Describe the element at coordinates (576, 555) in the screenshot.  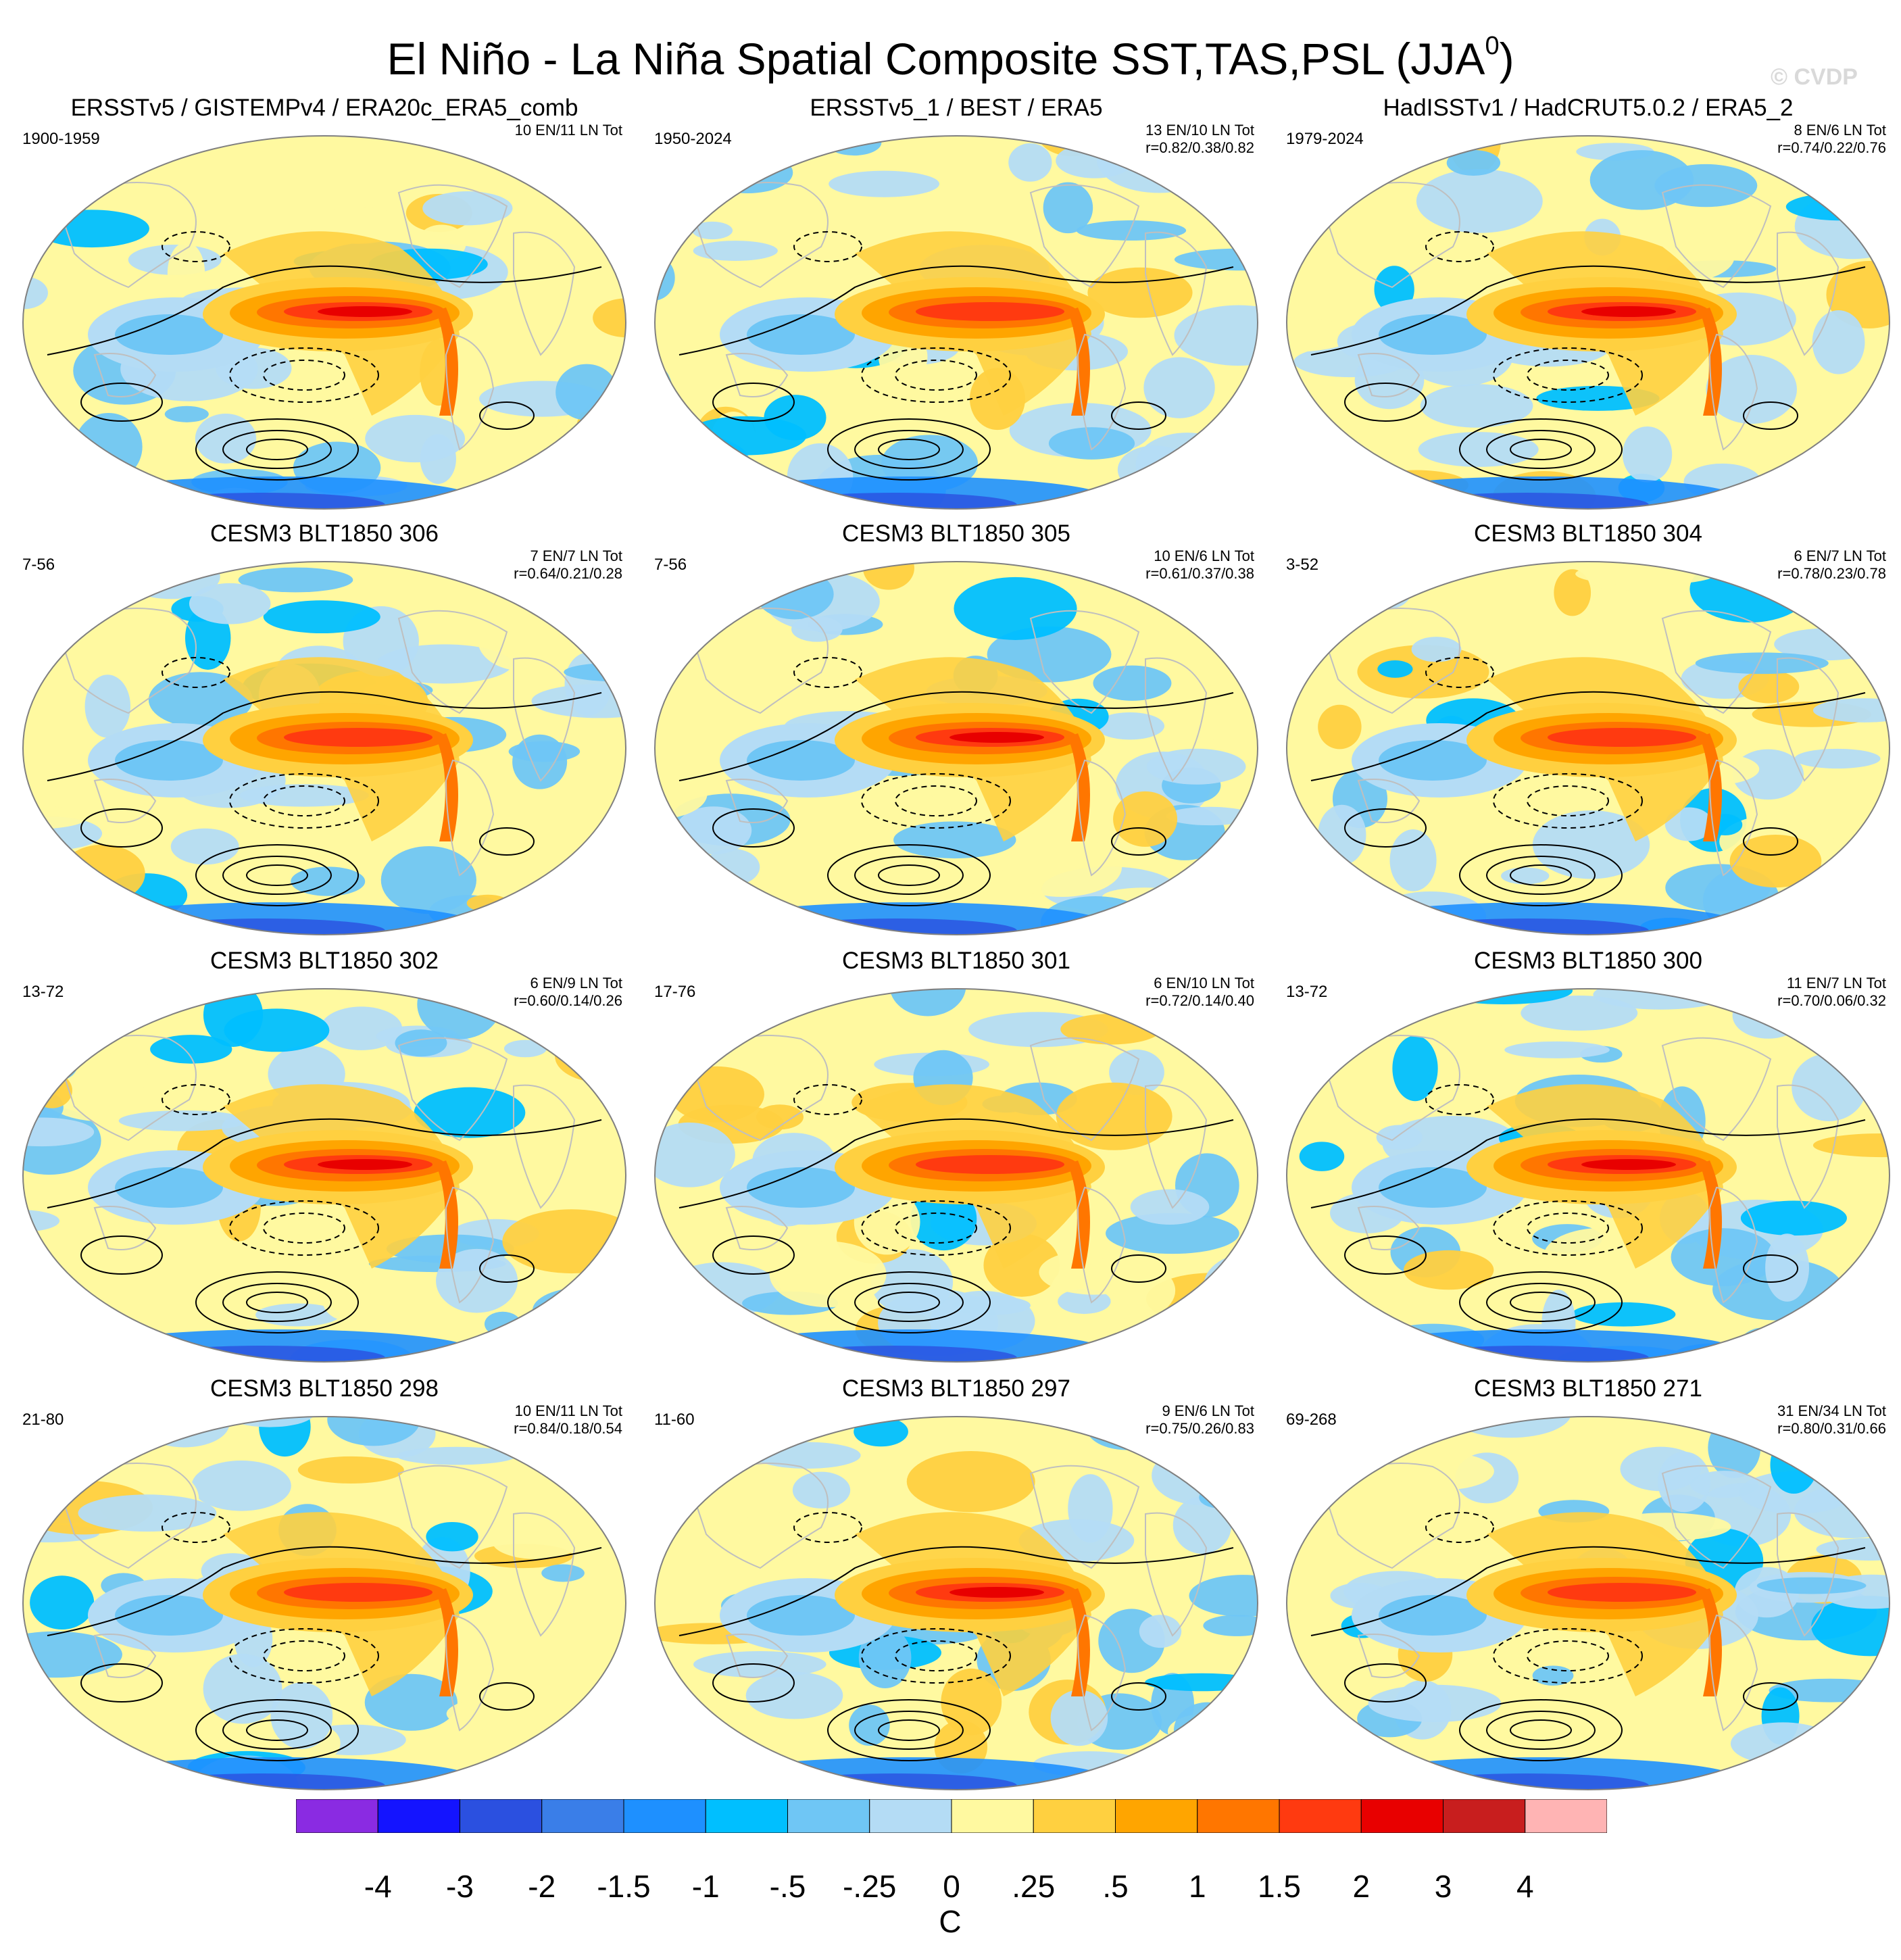
I see `panel-event-count: 7 EN/7 LN Tot` at that location.